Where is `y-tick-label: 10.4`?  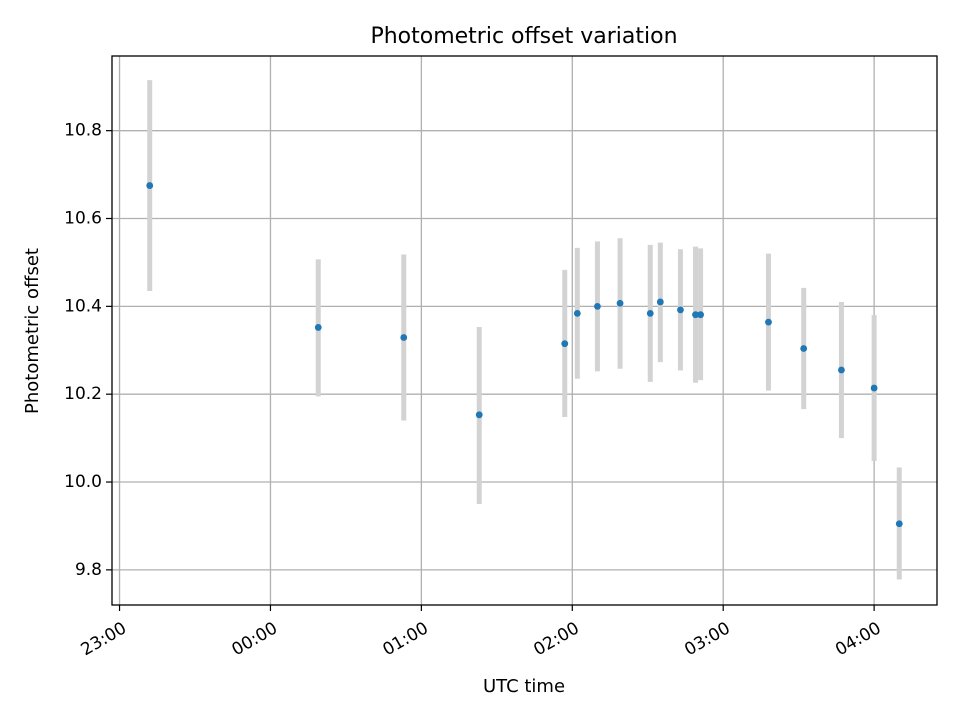 y-tick-label: 10.4 is located at coordinates (83, 306).